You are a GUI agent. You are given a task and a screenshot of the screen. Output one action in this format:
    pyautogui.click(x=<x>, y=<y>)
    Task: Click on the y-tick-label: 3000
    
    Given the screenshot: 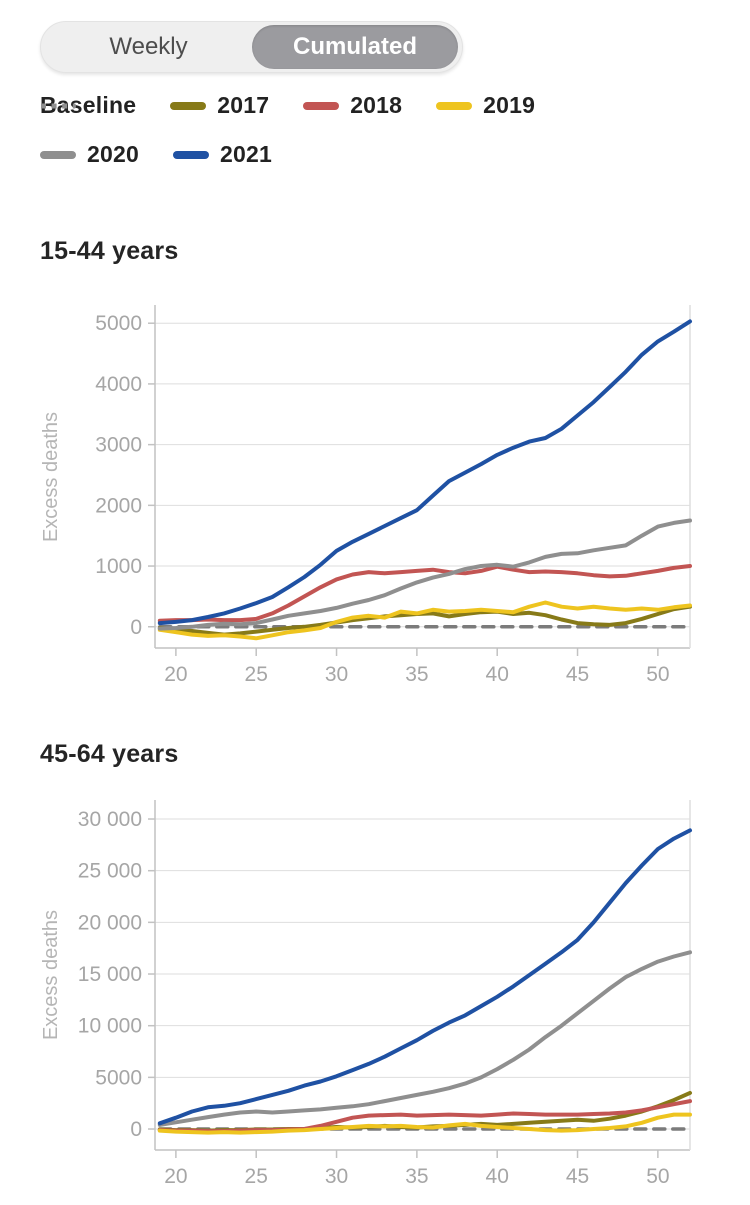 What is the action you would take?
    pyautogui.click(x=118, y=445)
    